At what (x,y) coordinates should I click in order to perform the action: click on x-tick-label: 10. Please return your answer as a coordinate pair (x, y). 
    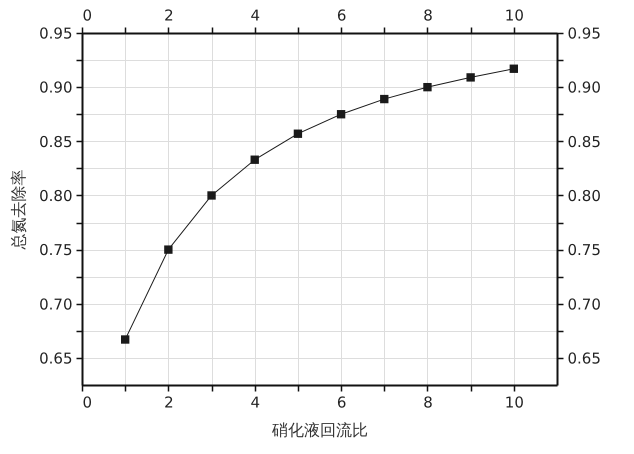
    Looking at the image, I should click on (514, 403).